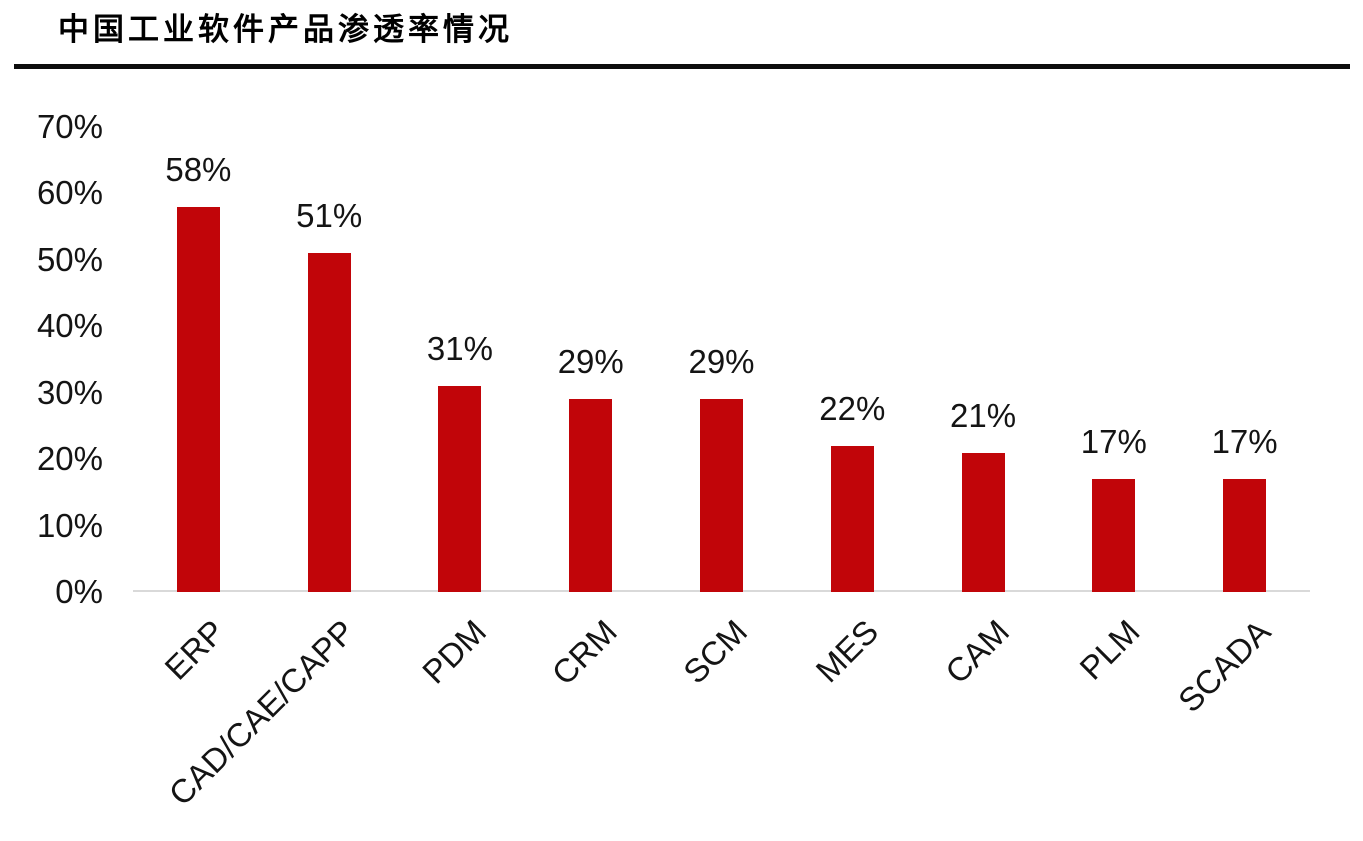  What do you see at coordinates (69, 126) in the screenshot?
I see `y-axis-tick-label: 70%` at bounding box center [69, 126].